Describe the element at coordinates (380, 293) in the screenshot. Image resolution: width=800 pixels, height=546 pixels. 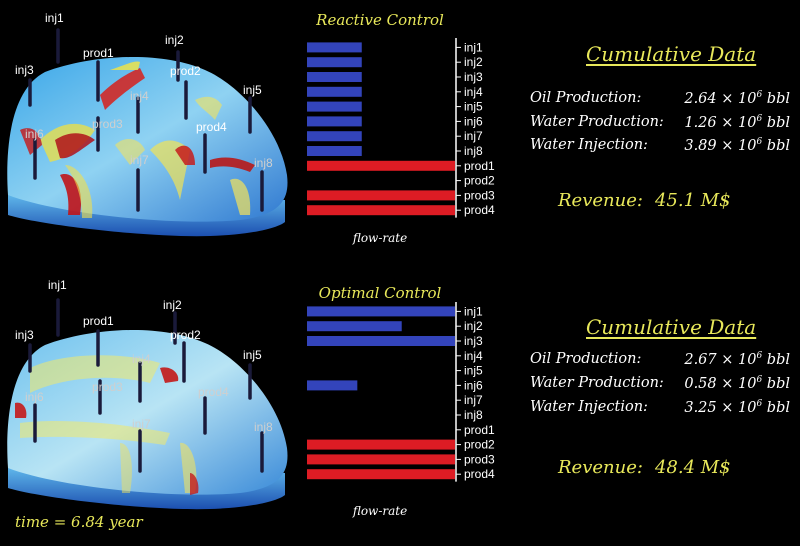
I see `control-title: Optimal Control` at that location.